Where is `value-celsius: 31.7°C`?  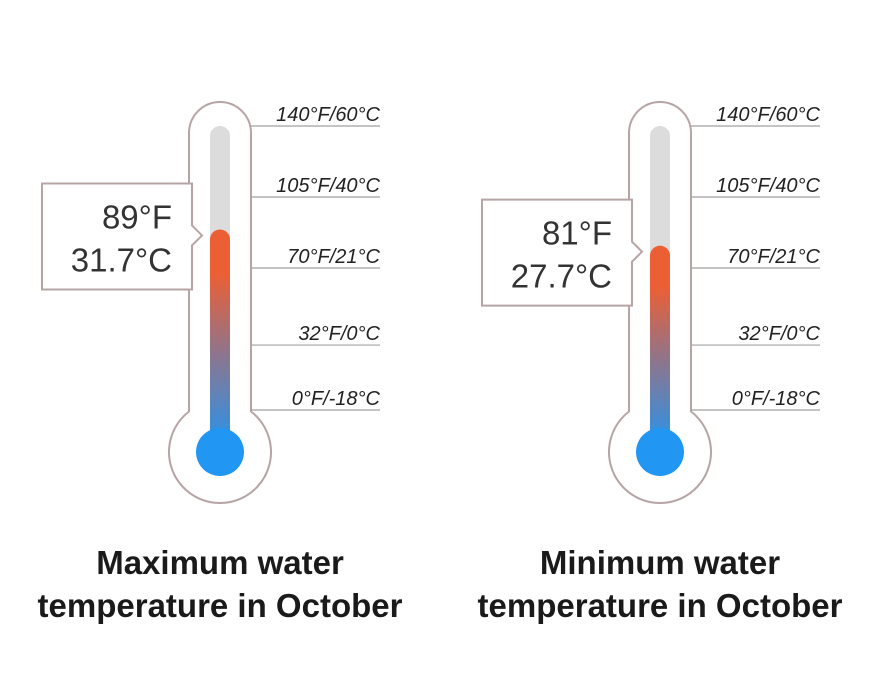
value-celsius: 31.7°C is located at coordinates (121, 259).